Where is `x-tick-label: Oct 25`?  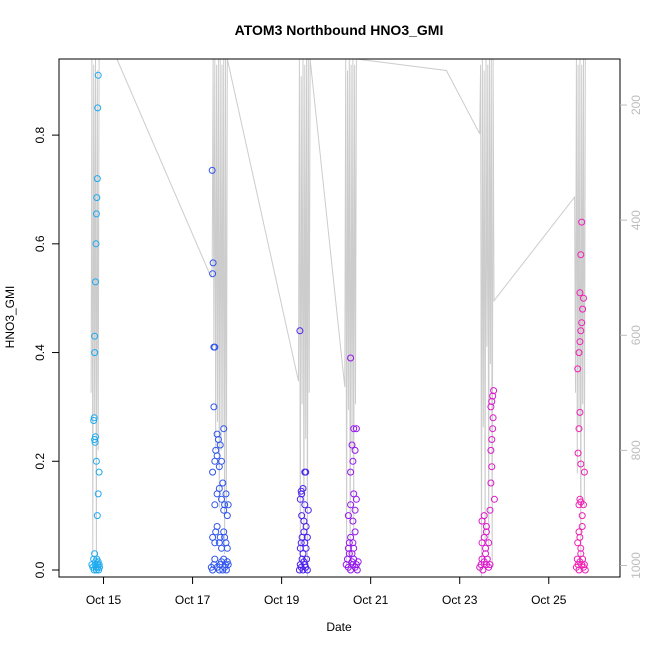
x-tick-label: Oct 25 is located at coordinates (549, 600).